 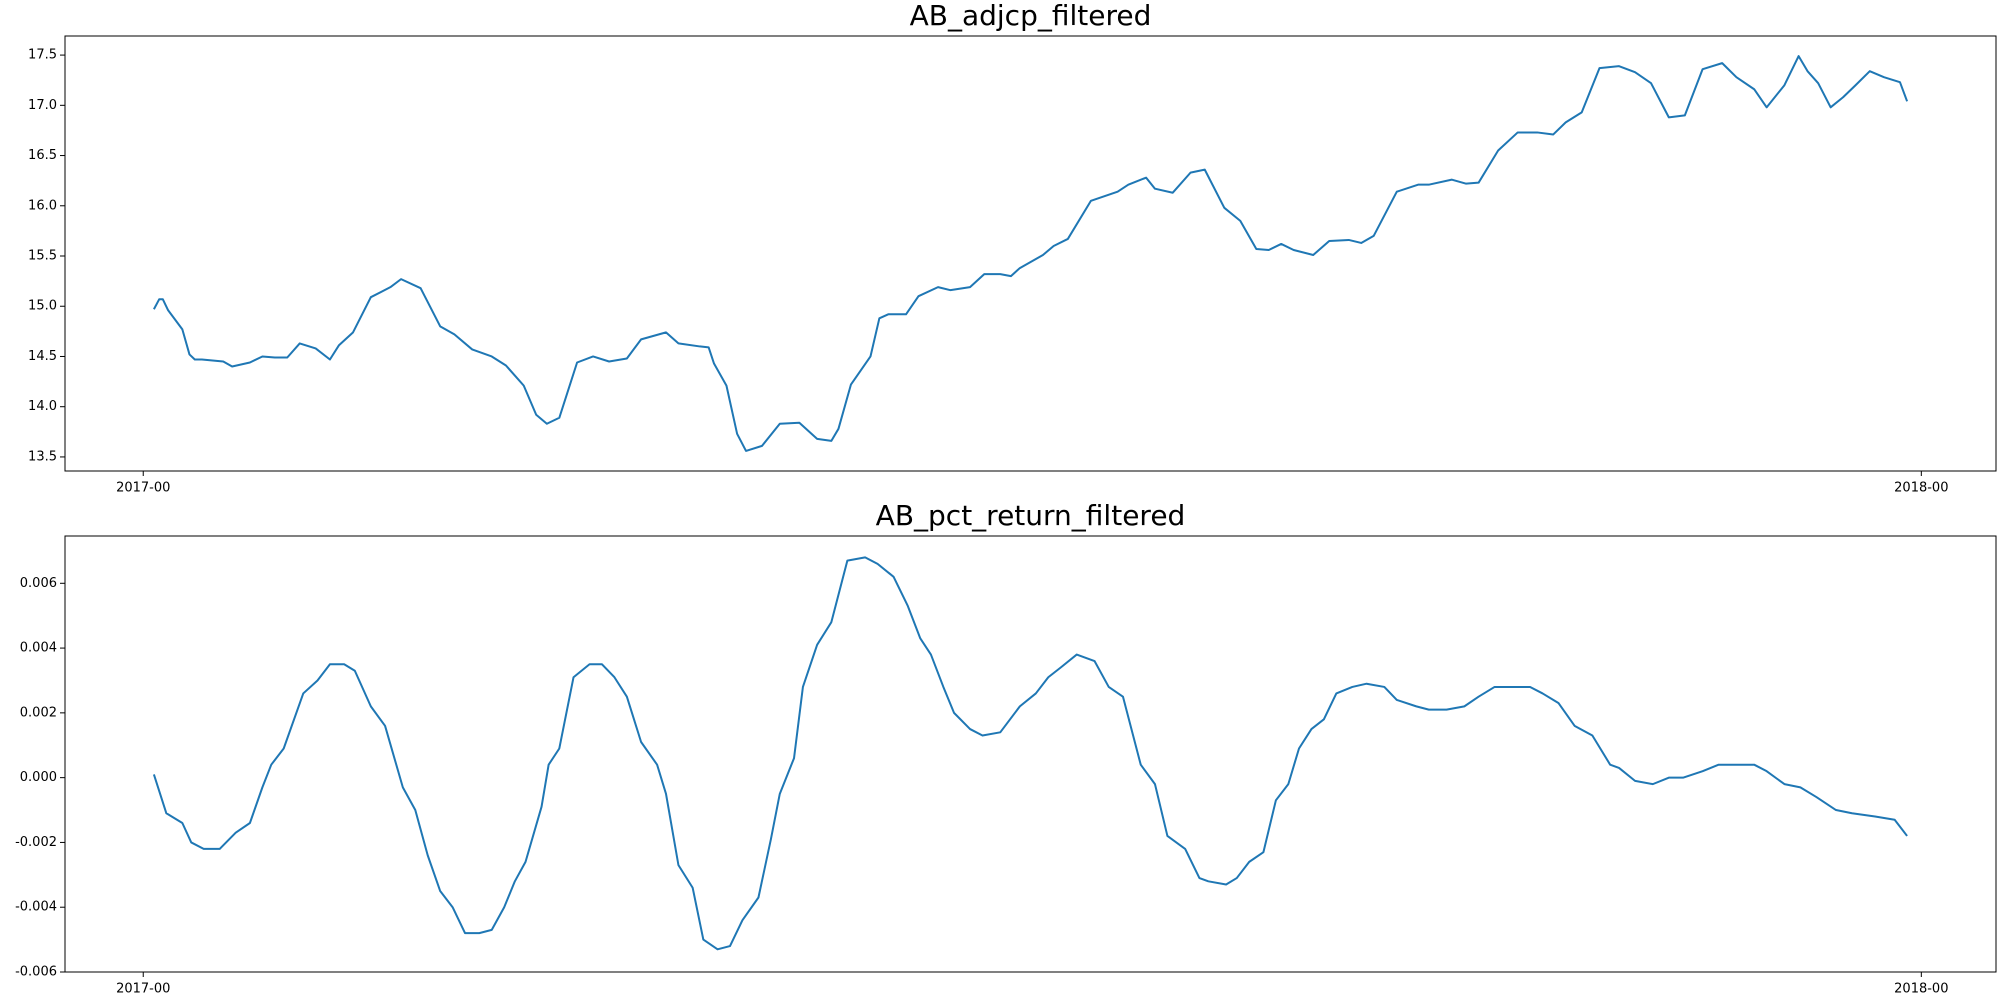 I want to click on y-tick-label: 14.0, so click(x=42, y=406).